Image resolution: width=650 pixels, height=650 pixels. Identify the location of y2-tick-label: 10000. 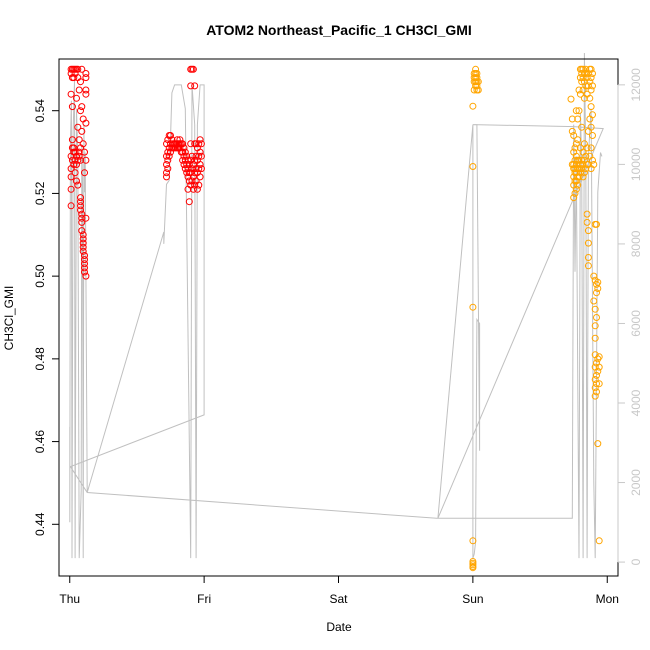
(636, 164).